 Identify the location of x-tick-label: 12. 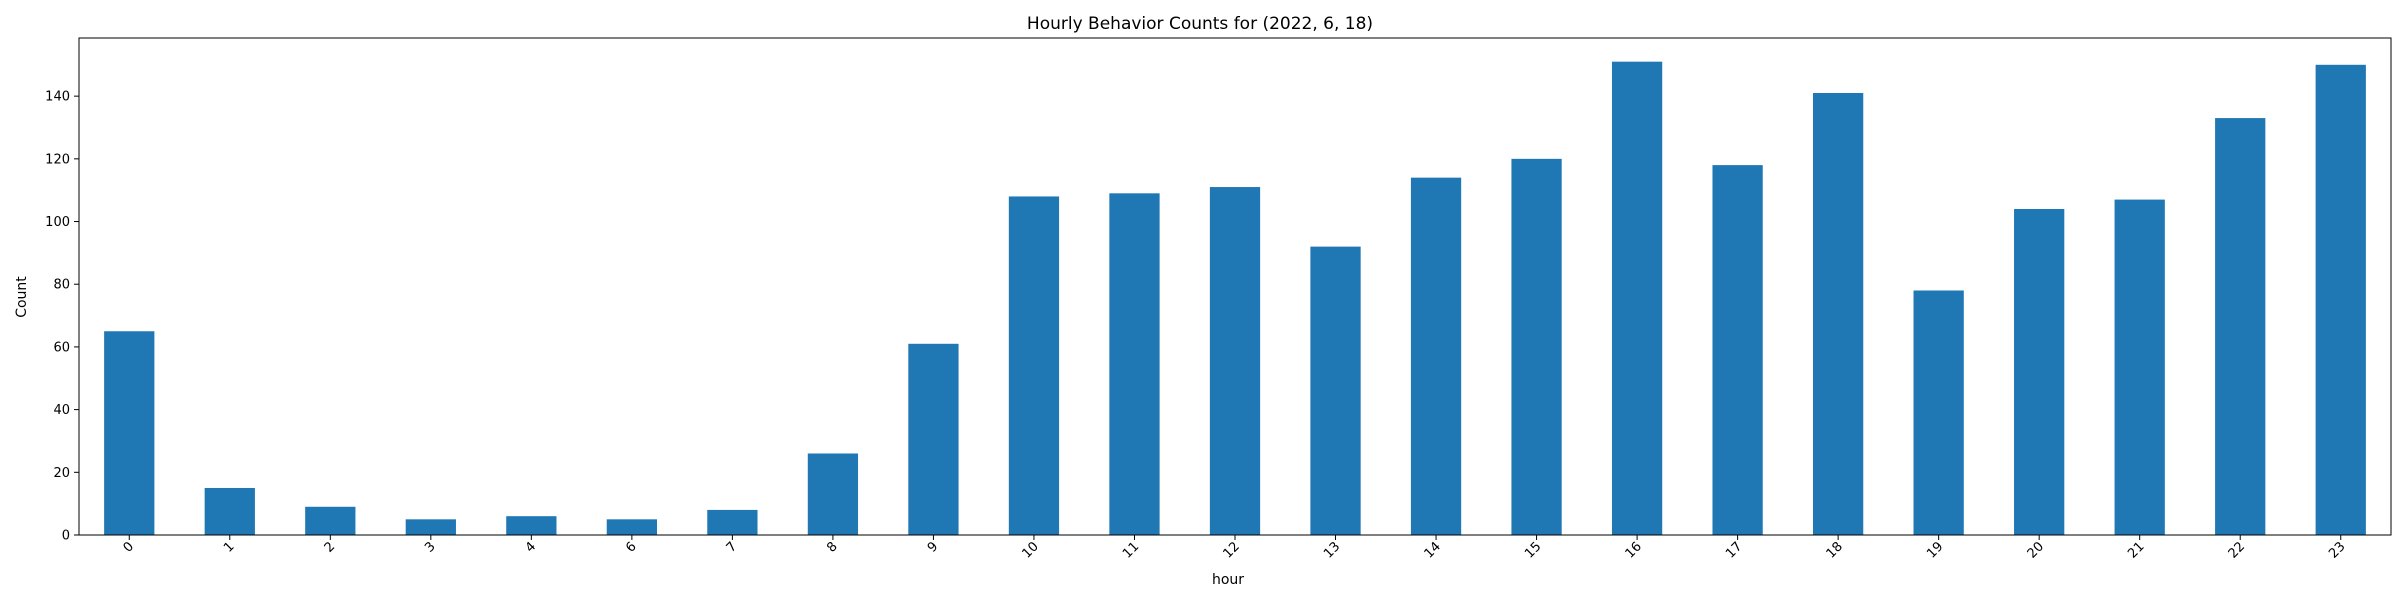
(1232, 550).